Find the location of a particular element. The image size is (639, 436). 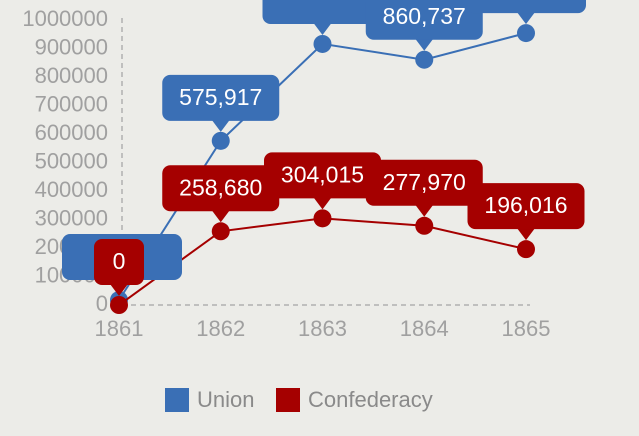

legend-label: Union is located at coordinates (225, 399).